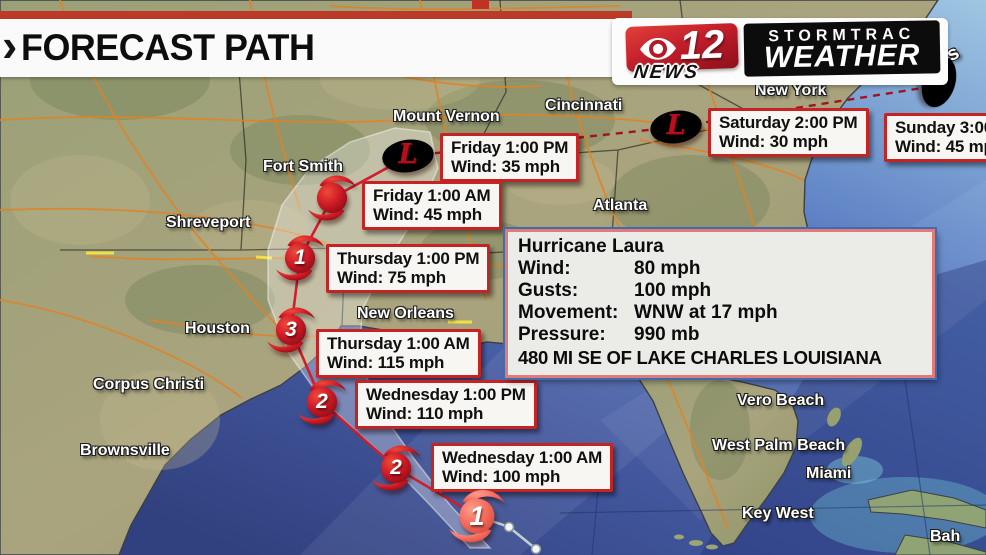 This screenshot has height=555, width=986. What do you see at coordinates (522, 457) in the screenshot?
I see `forecast-time: Wednesday 1:00 AM` at bounding box center [522, 457].